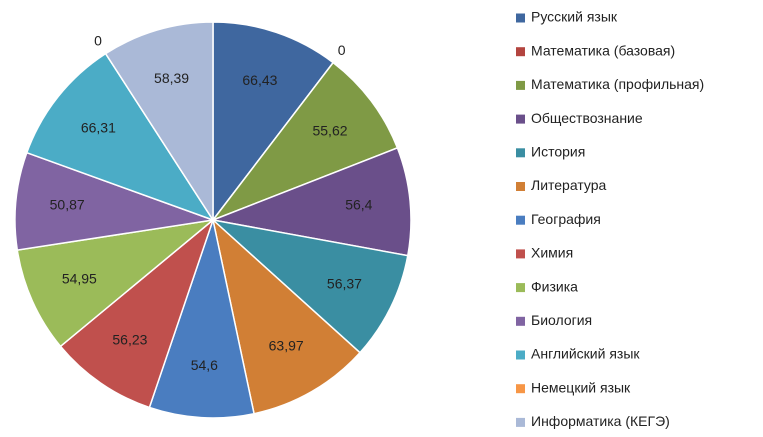 Image resolution: width=763 pixels, height=437 pixels. Describe the element at coordinates (98, 127) in the screenshot. I see `data-label: 66,31` at that location.